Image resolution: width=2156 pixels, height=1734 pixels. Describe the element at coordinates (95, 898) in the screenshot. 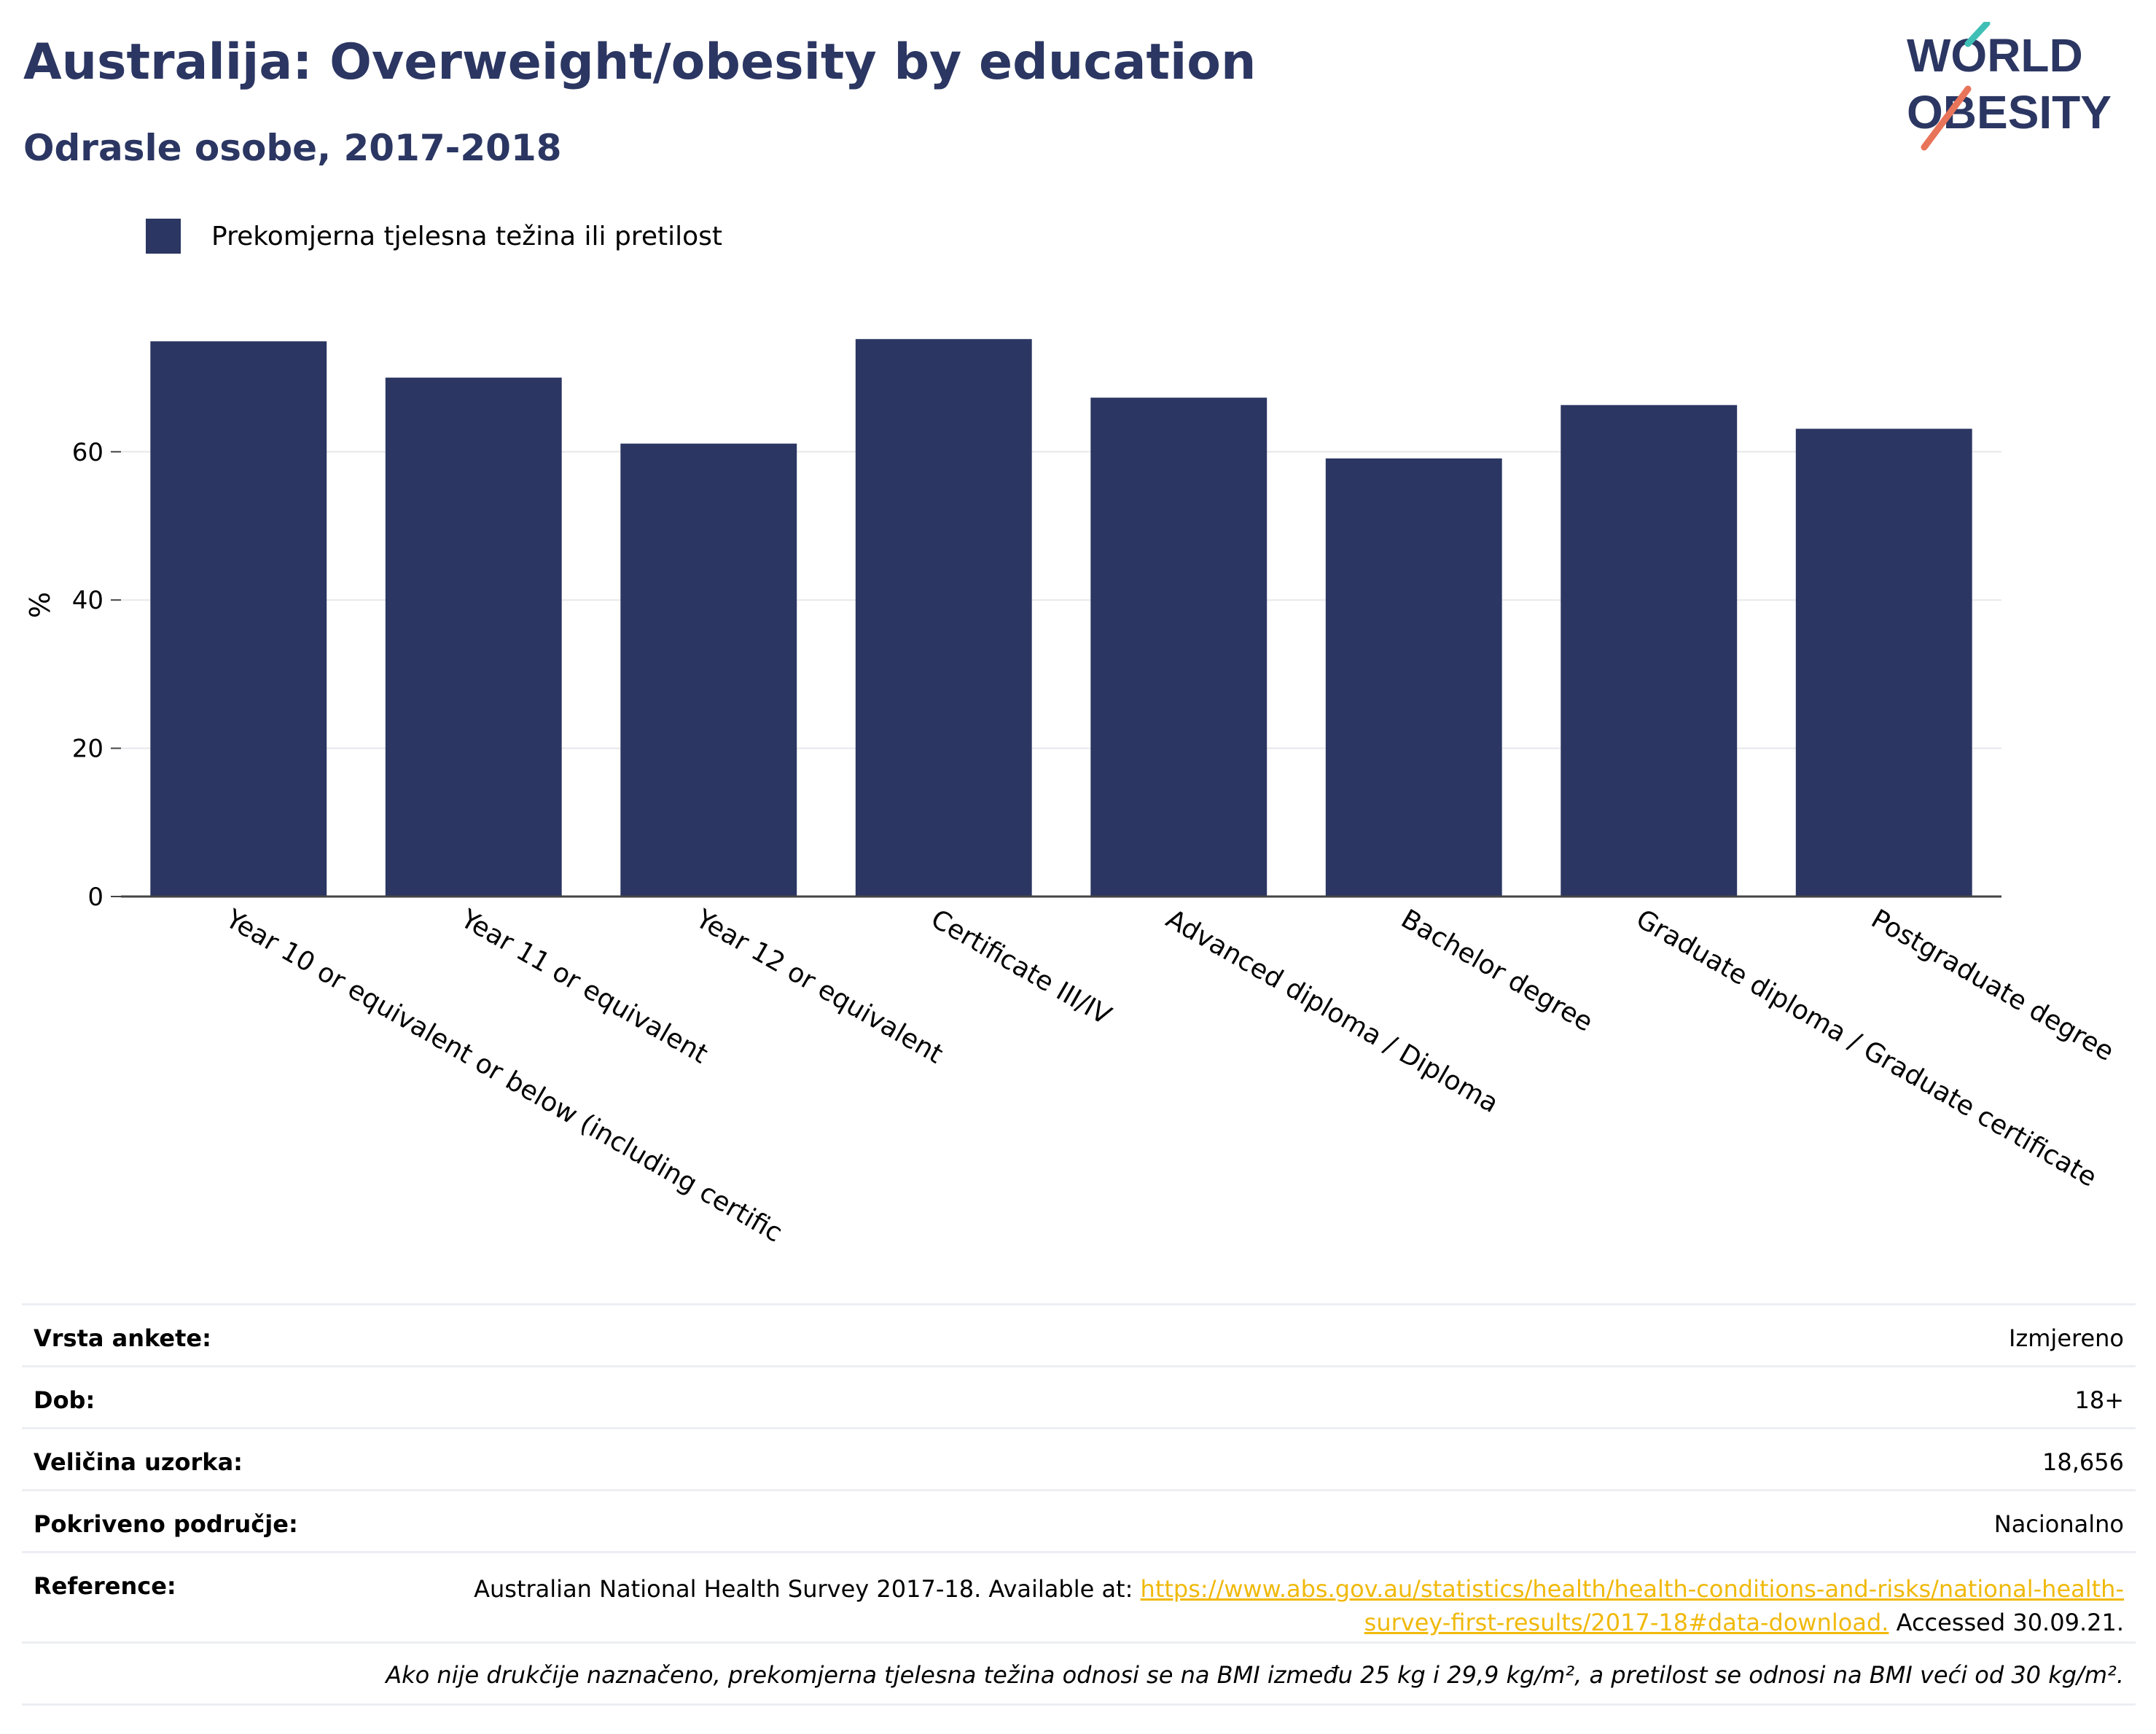

I see `y-tick-label: 0` at that location.